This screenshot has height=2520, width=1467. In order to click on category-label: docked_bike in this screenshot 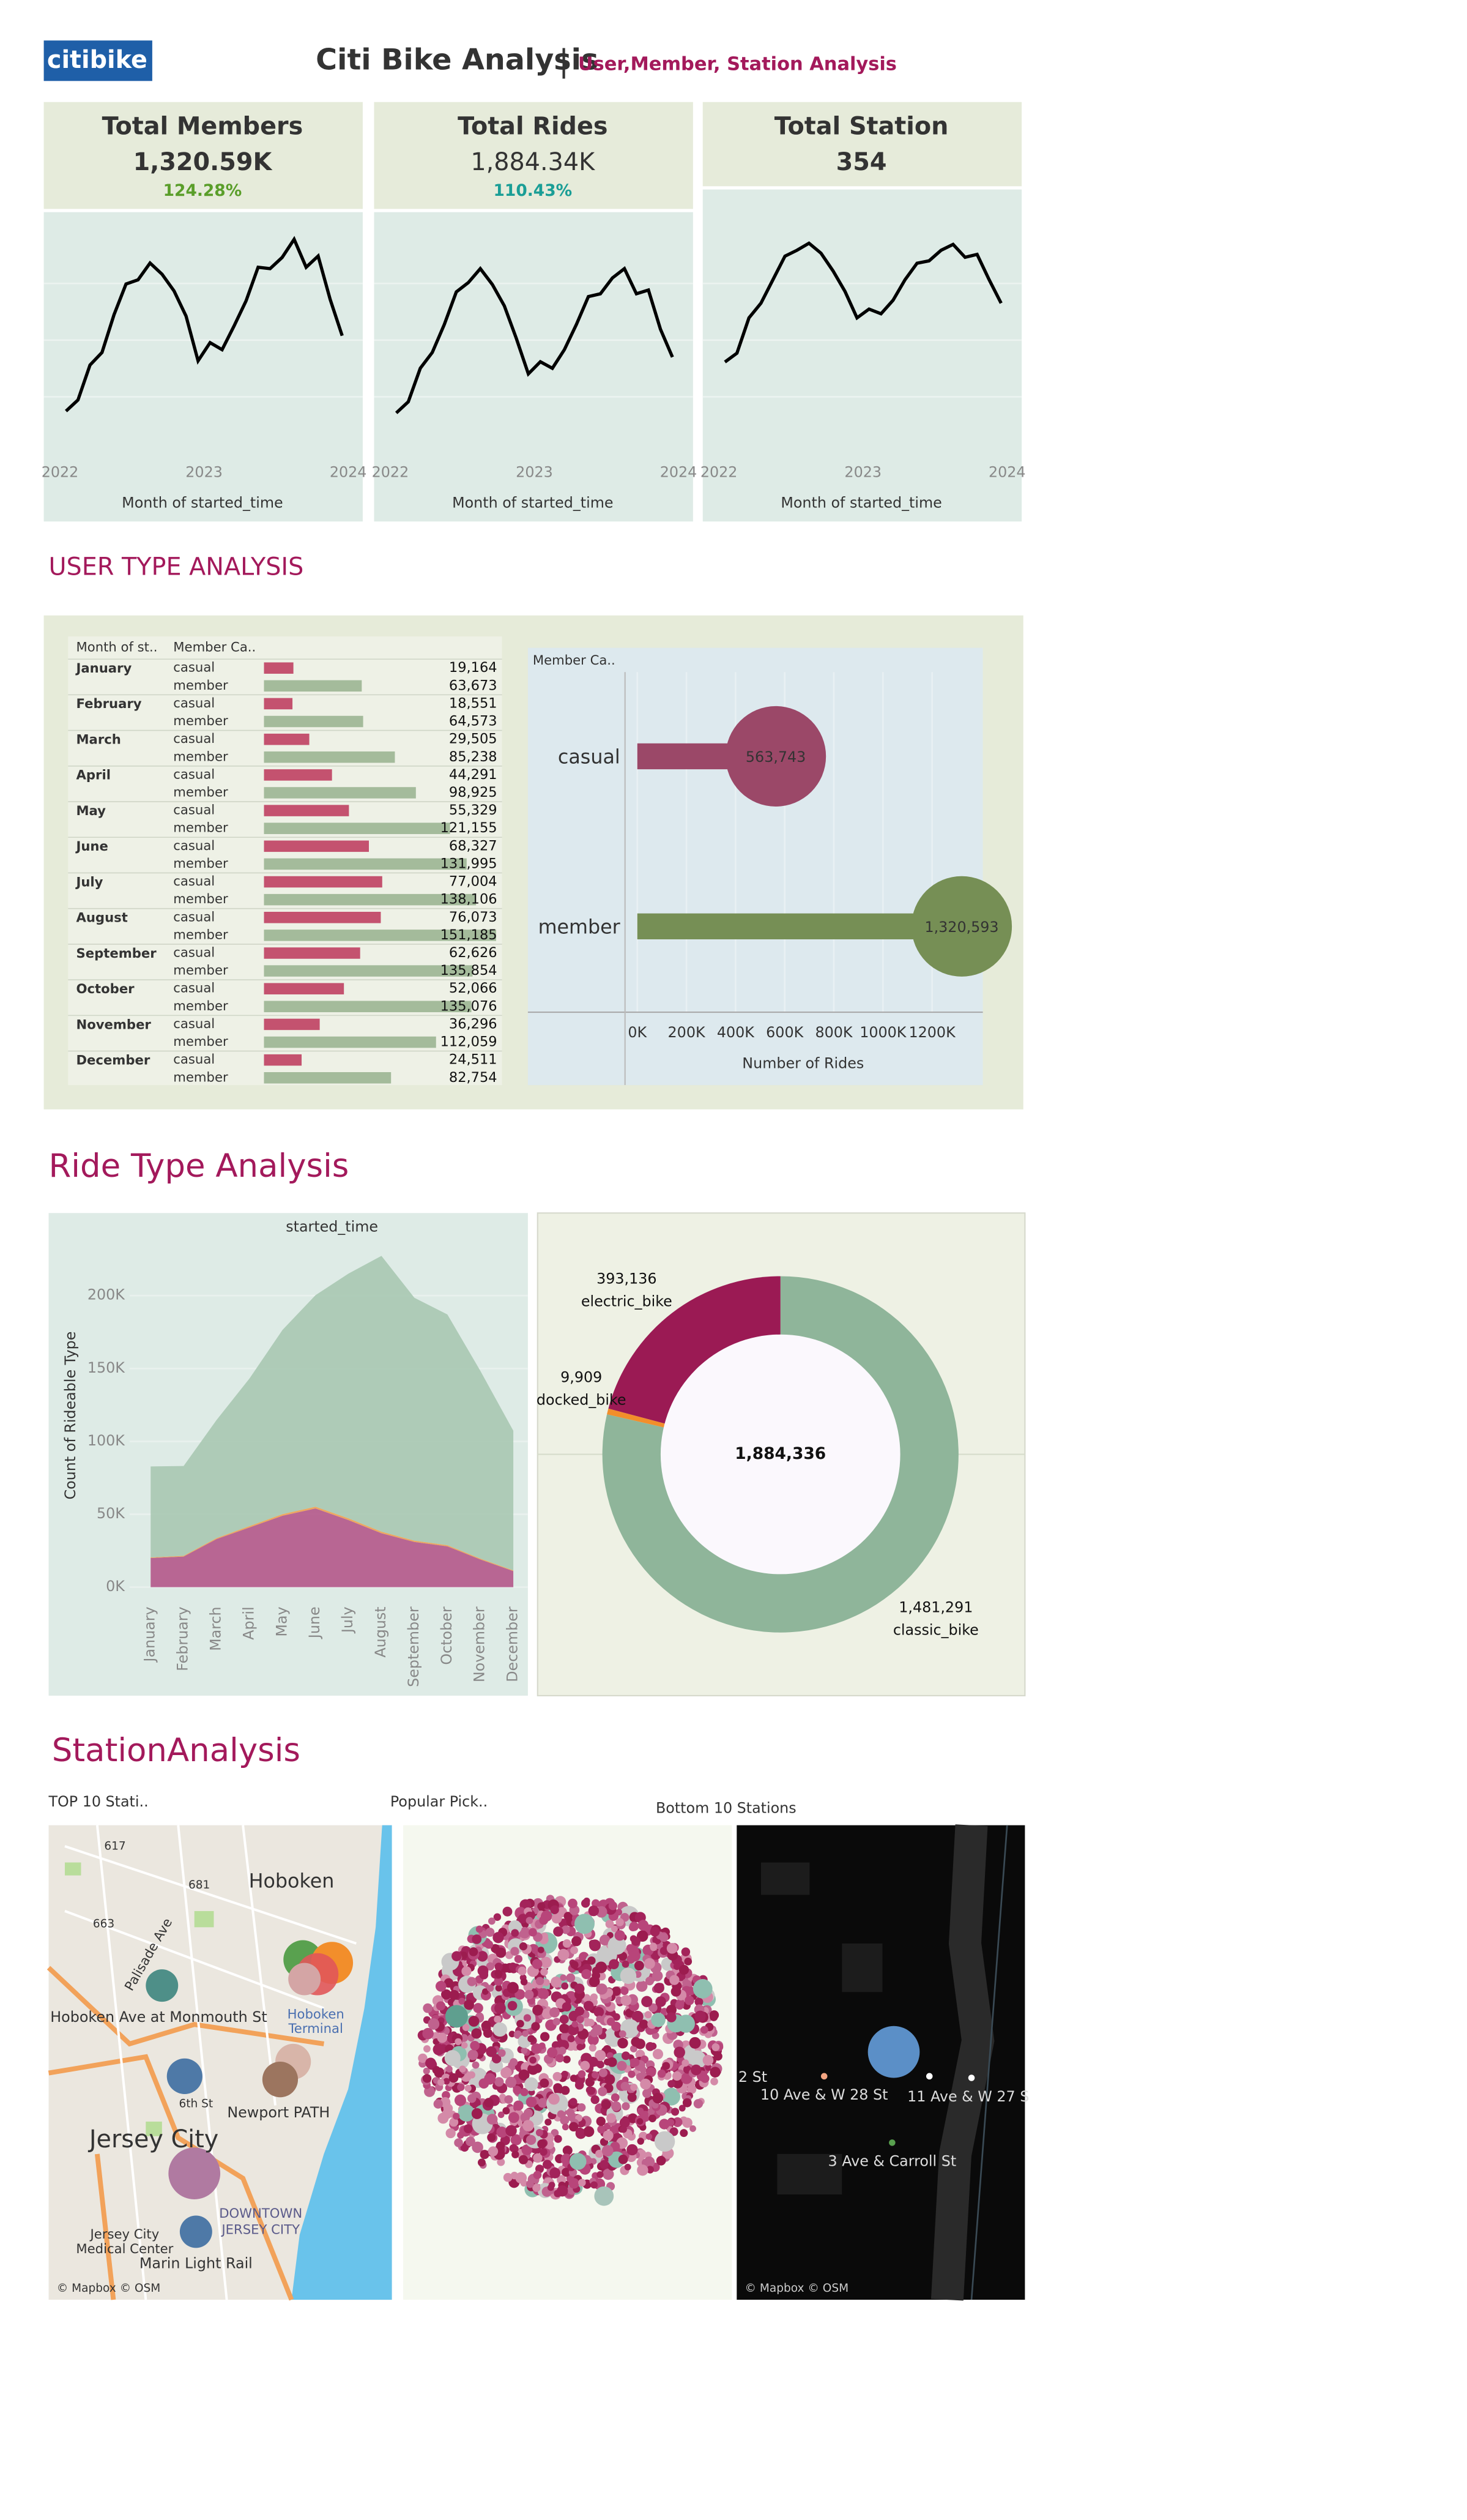, I will do `click(581, 1400)`.